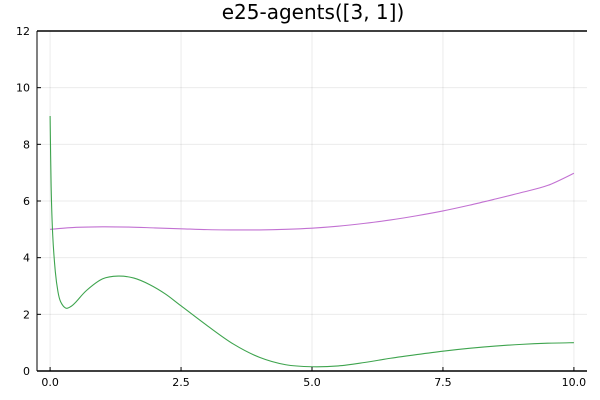 This screenshot has width=600, height=400. Describe the element at coordinates (313, 12) in the screenshot. I see `chart-title: e25-agents([3, 1])` at that location.